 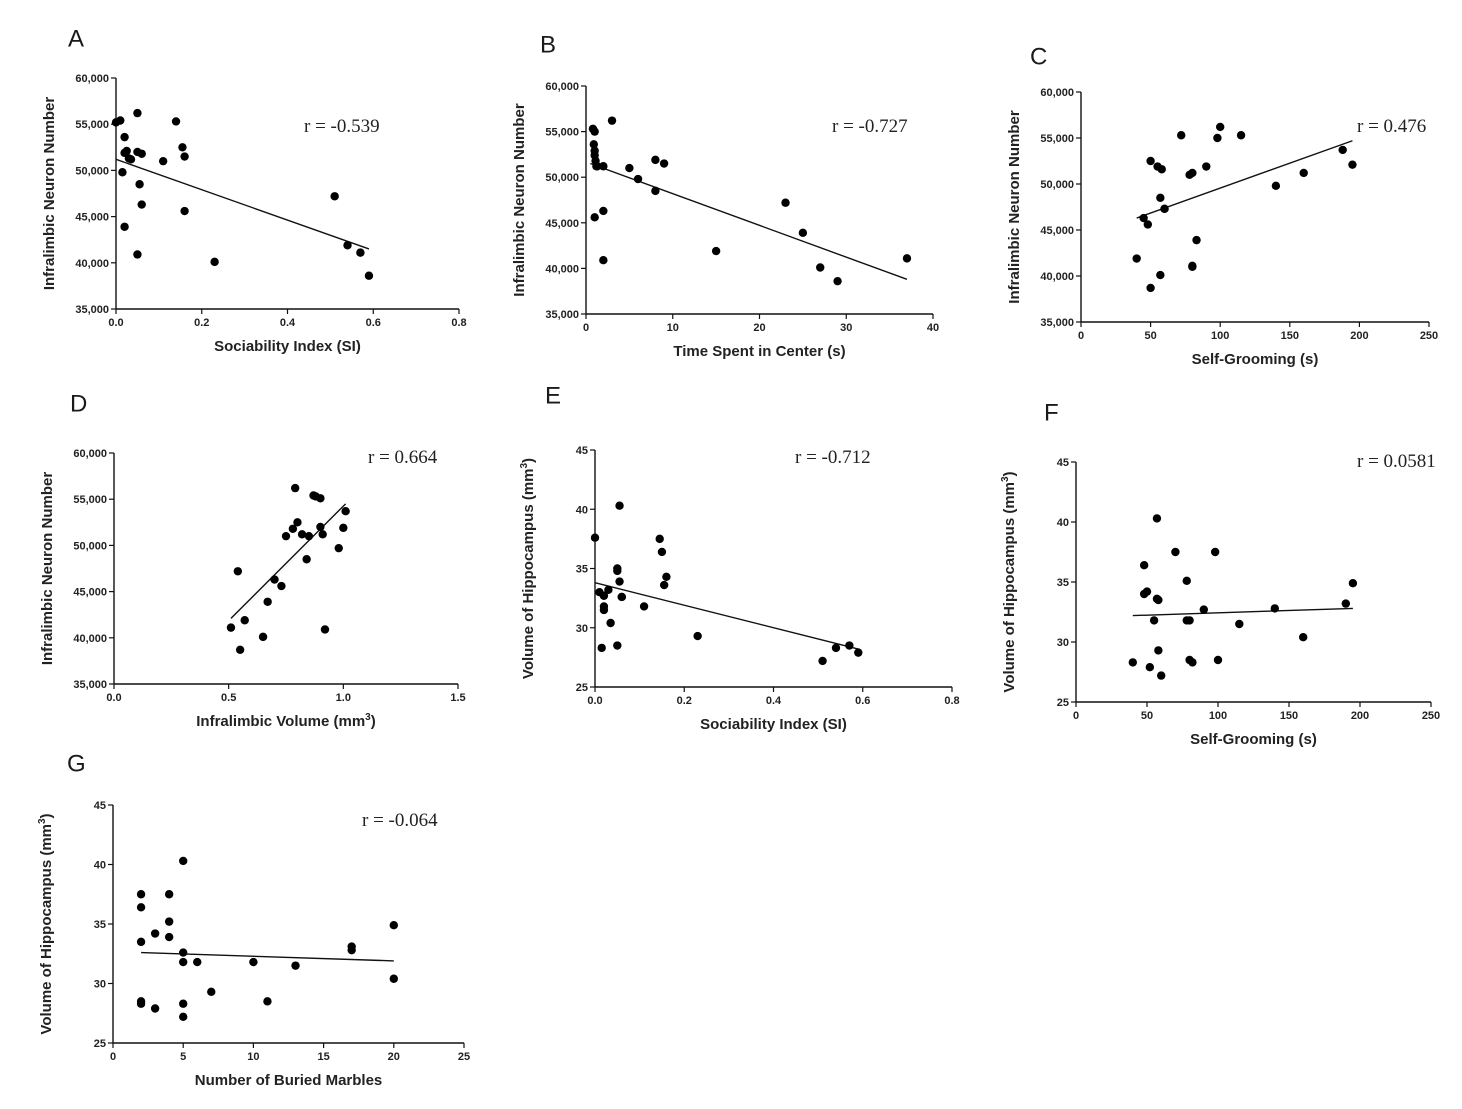 I want to click on x-axis-label-text: Time Spent in Center (s), so click(x=759, y=351).